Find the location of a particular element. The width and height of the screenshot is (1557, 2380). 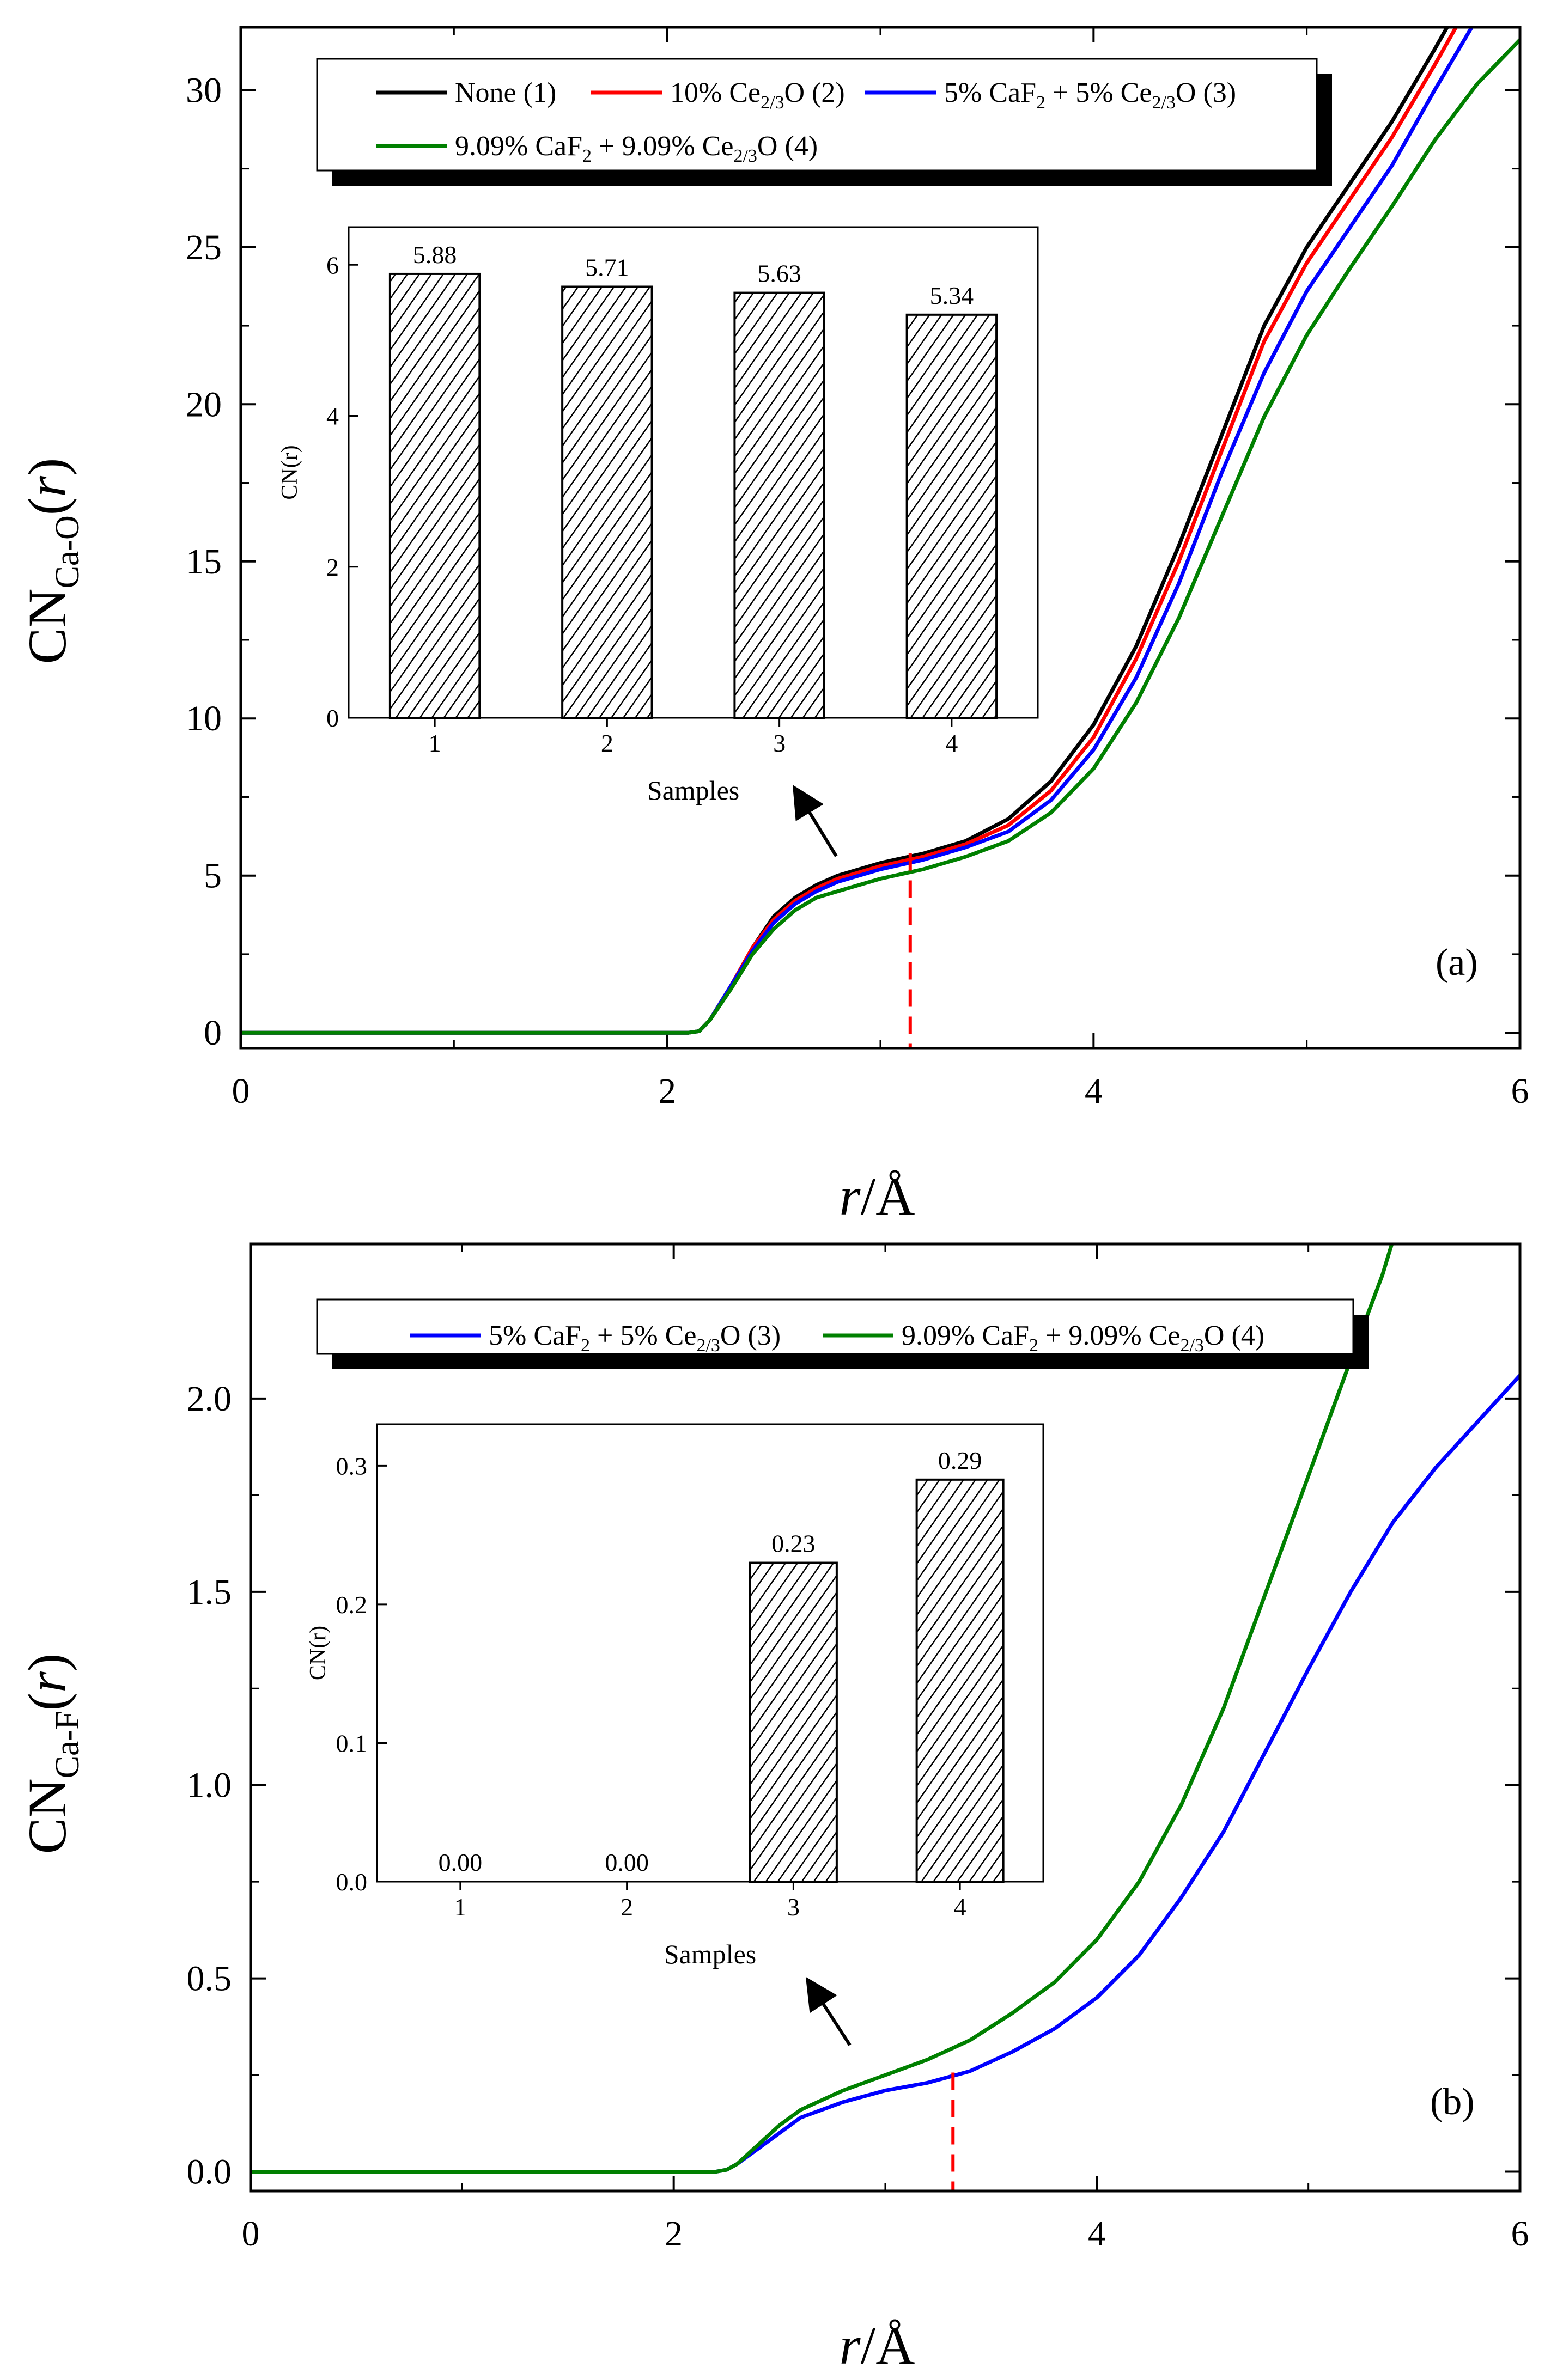

legend-label-1: 5% CaF2​ + 5% Ce2/3​O (3) is located at coordinates (635, 1338).